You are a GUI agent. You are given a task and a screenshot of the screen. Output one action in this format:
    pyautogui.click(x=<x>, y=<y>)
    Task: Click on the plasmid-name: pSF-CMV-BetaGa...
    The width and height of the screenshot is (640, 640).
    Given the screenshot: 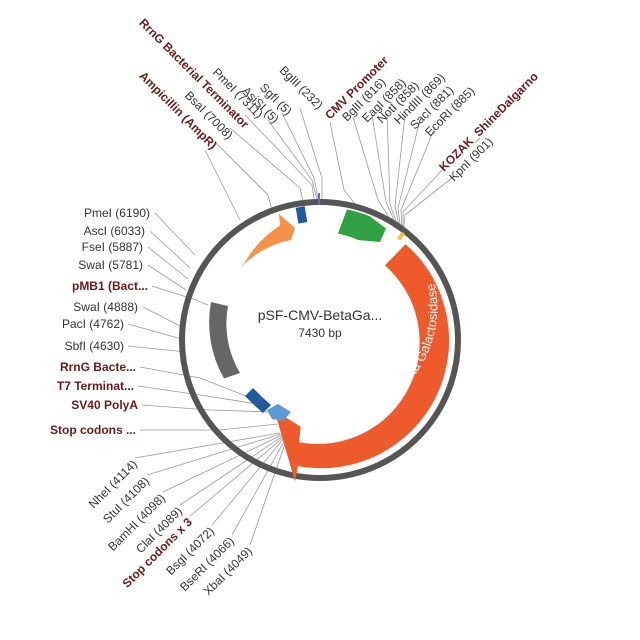 What is the action you would take?
    pyautogui.click(x=320, y=315)
    